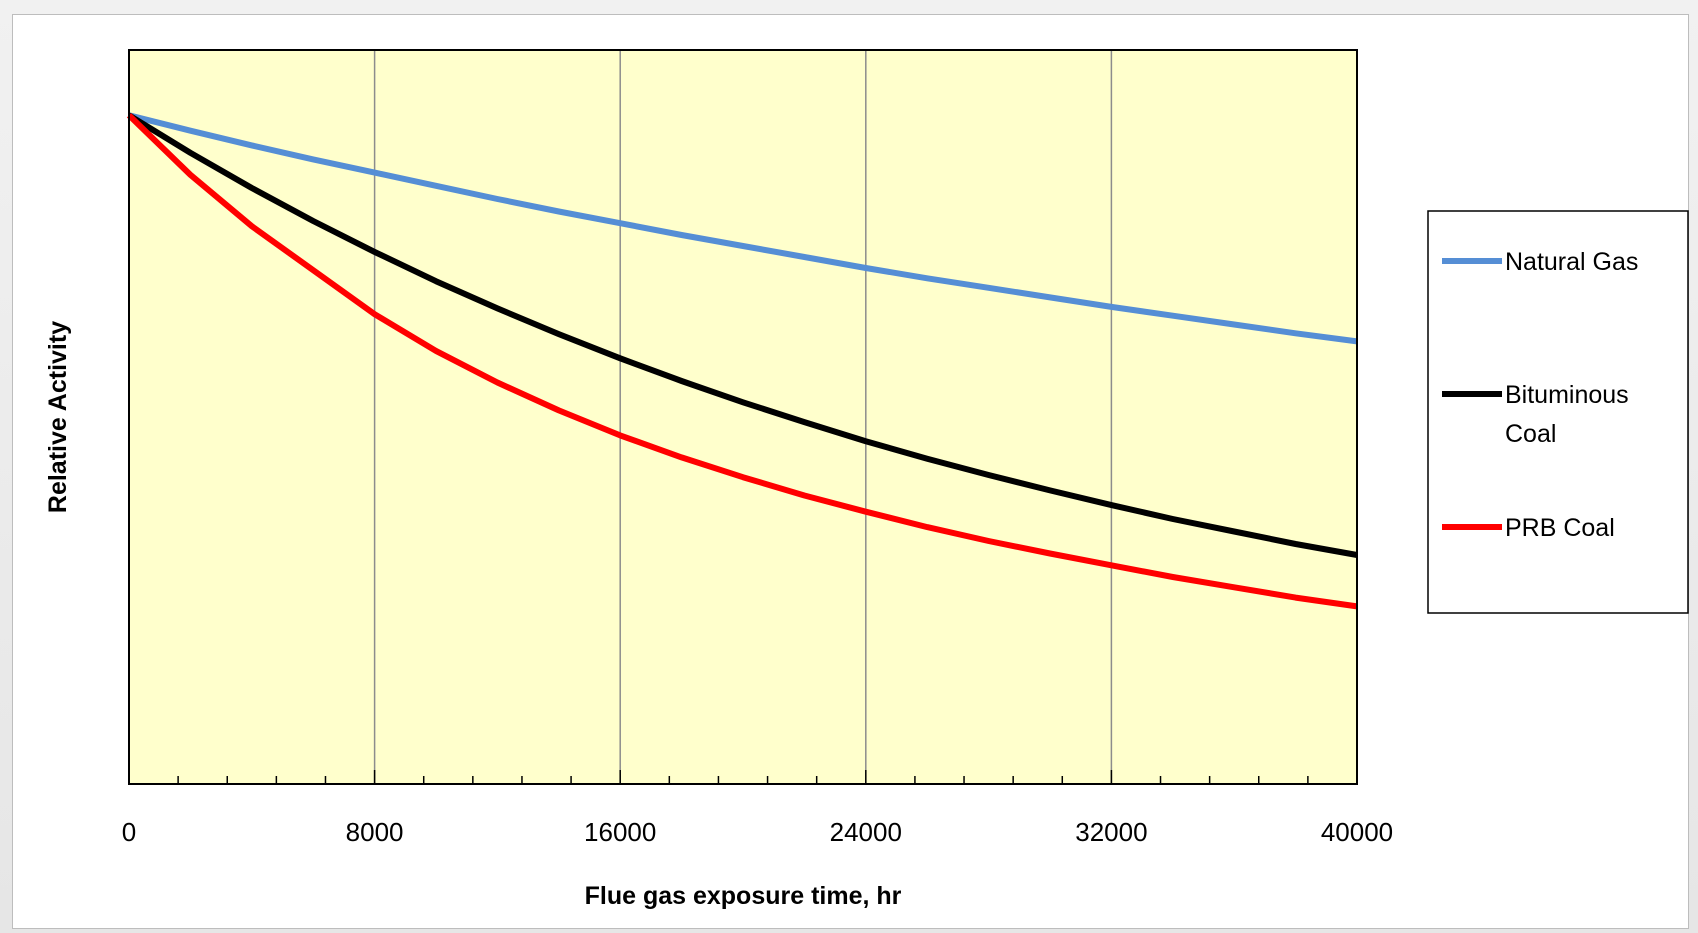 Image resolution: width=1698 pixels, height=933 pixels. Describe the element at coordinates (757, 832) in the screenshot. I see `x-axis-tick-labels: 0 8000 16000 24000 32000 40000` at that location.